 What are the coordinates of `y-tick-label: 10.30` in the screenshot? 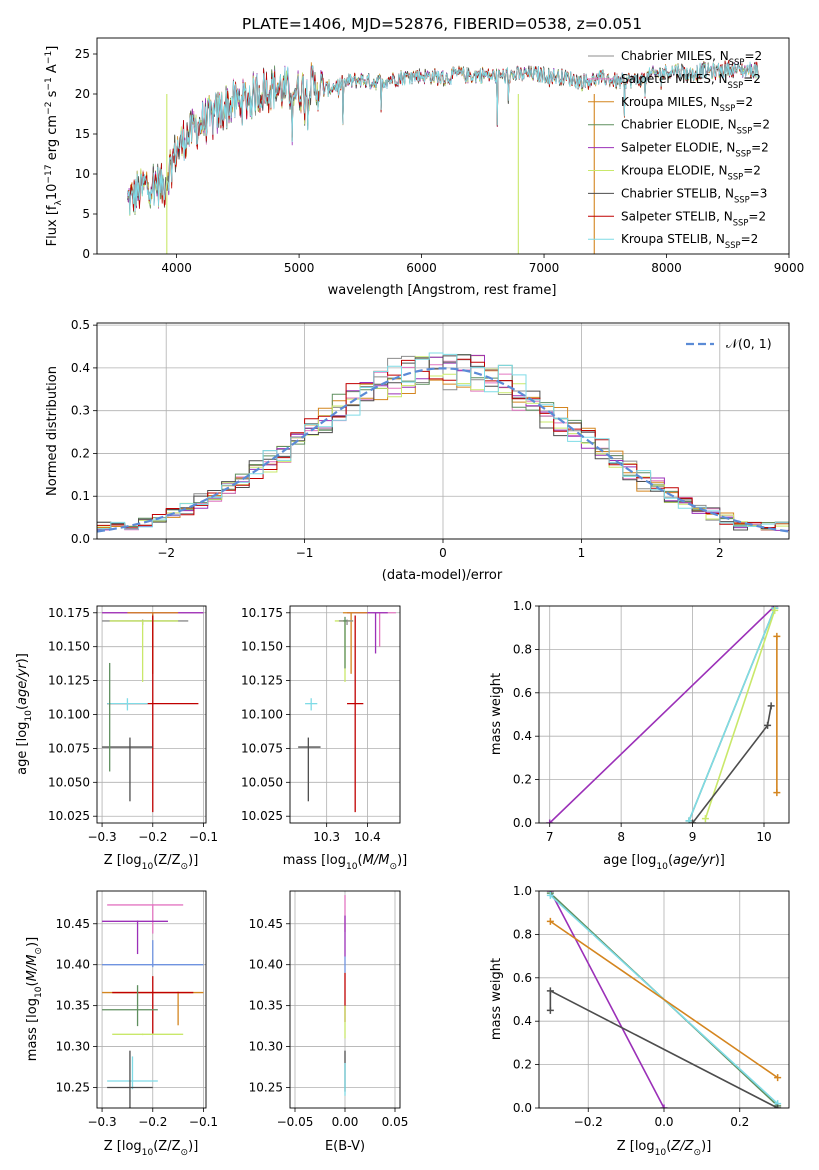 It's located at (73, 1047).